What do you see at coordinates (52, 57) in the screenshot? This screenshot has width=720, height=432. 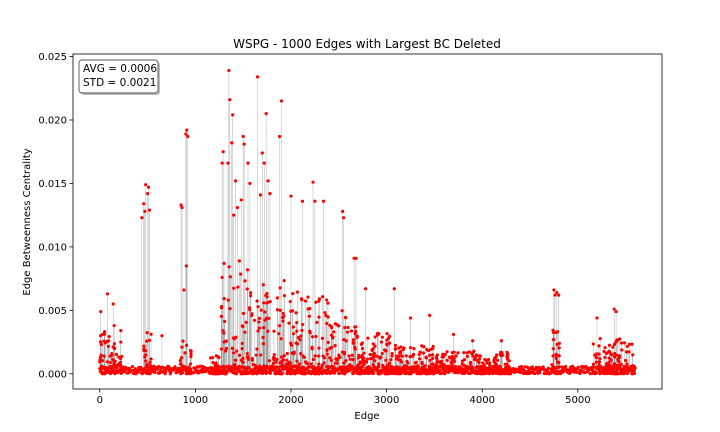 I see `y-tick-label: 0.025` at bounding box center [52, 57].